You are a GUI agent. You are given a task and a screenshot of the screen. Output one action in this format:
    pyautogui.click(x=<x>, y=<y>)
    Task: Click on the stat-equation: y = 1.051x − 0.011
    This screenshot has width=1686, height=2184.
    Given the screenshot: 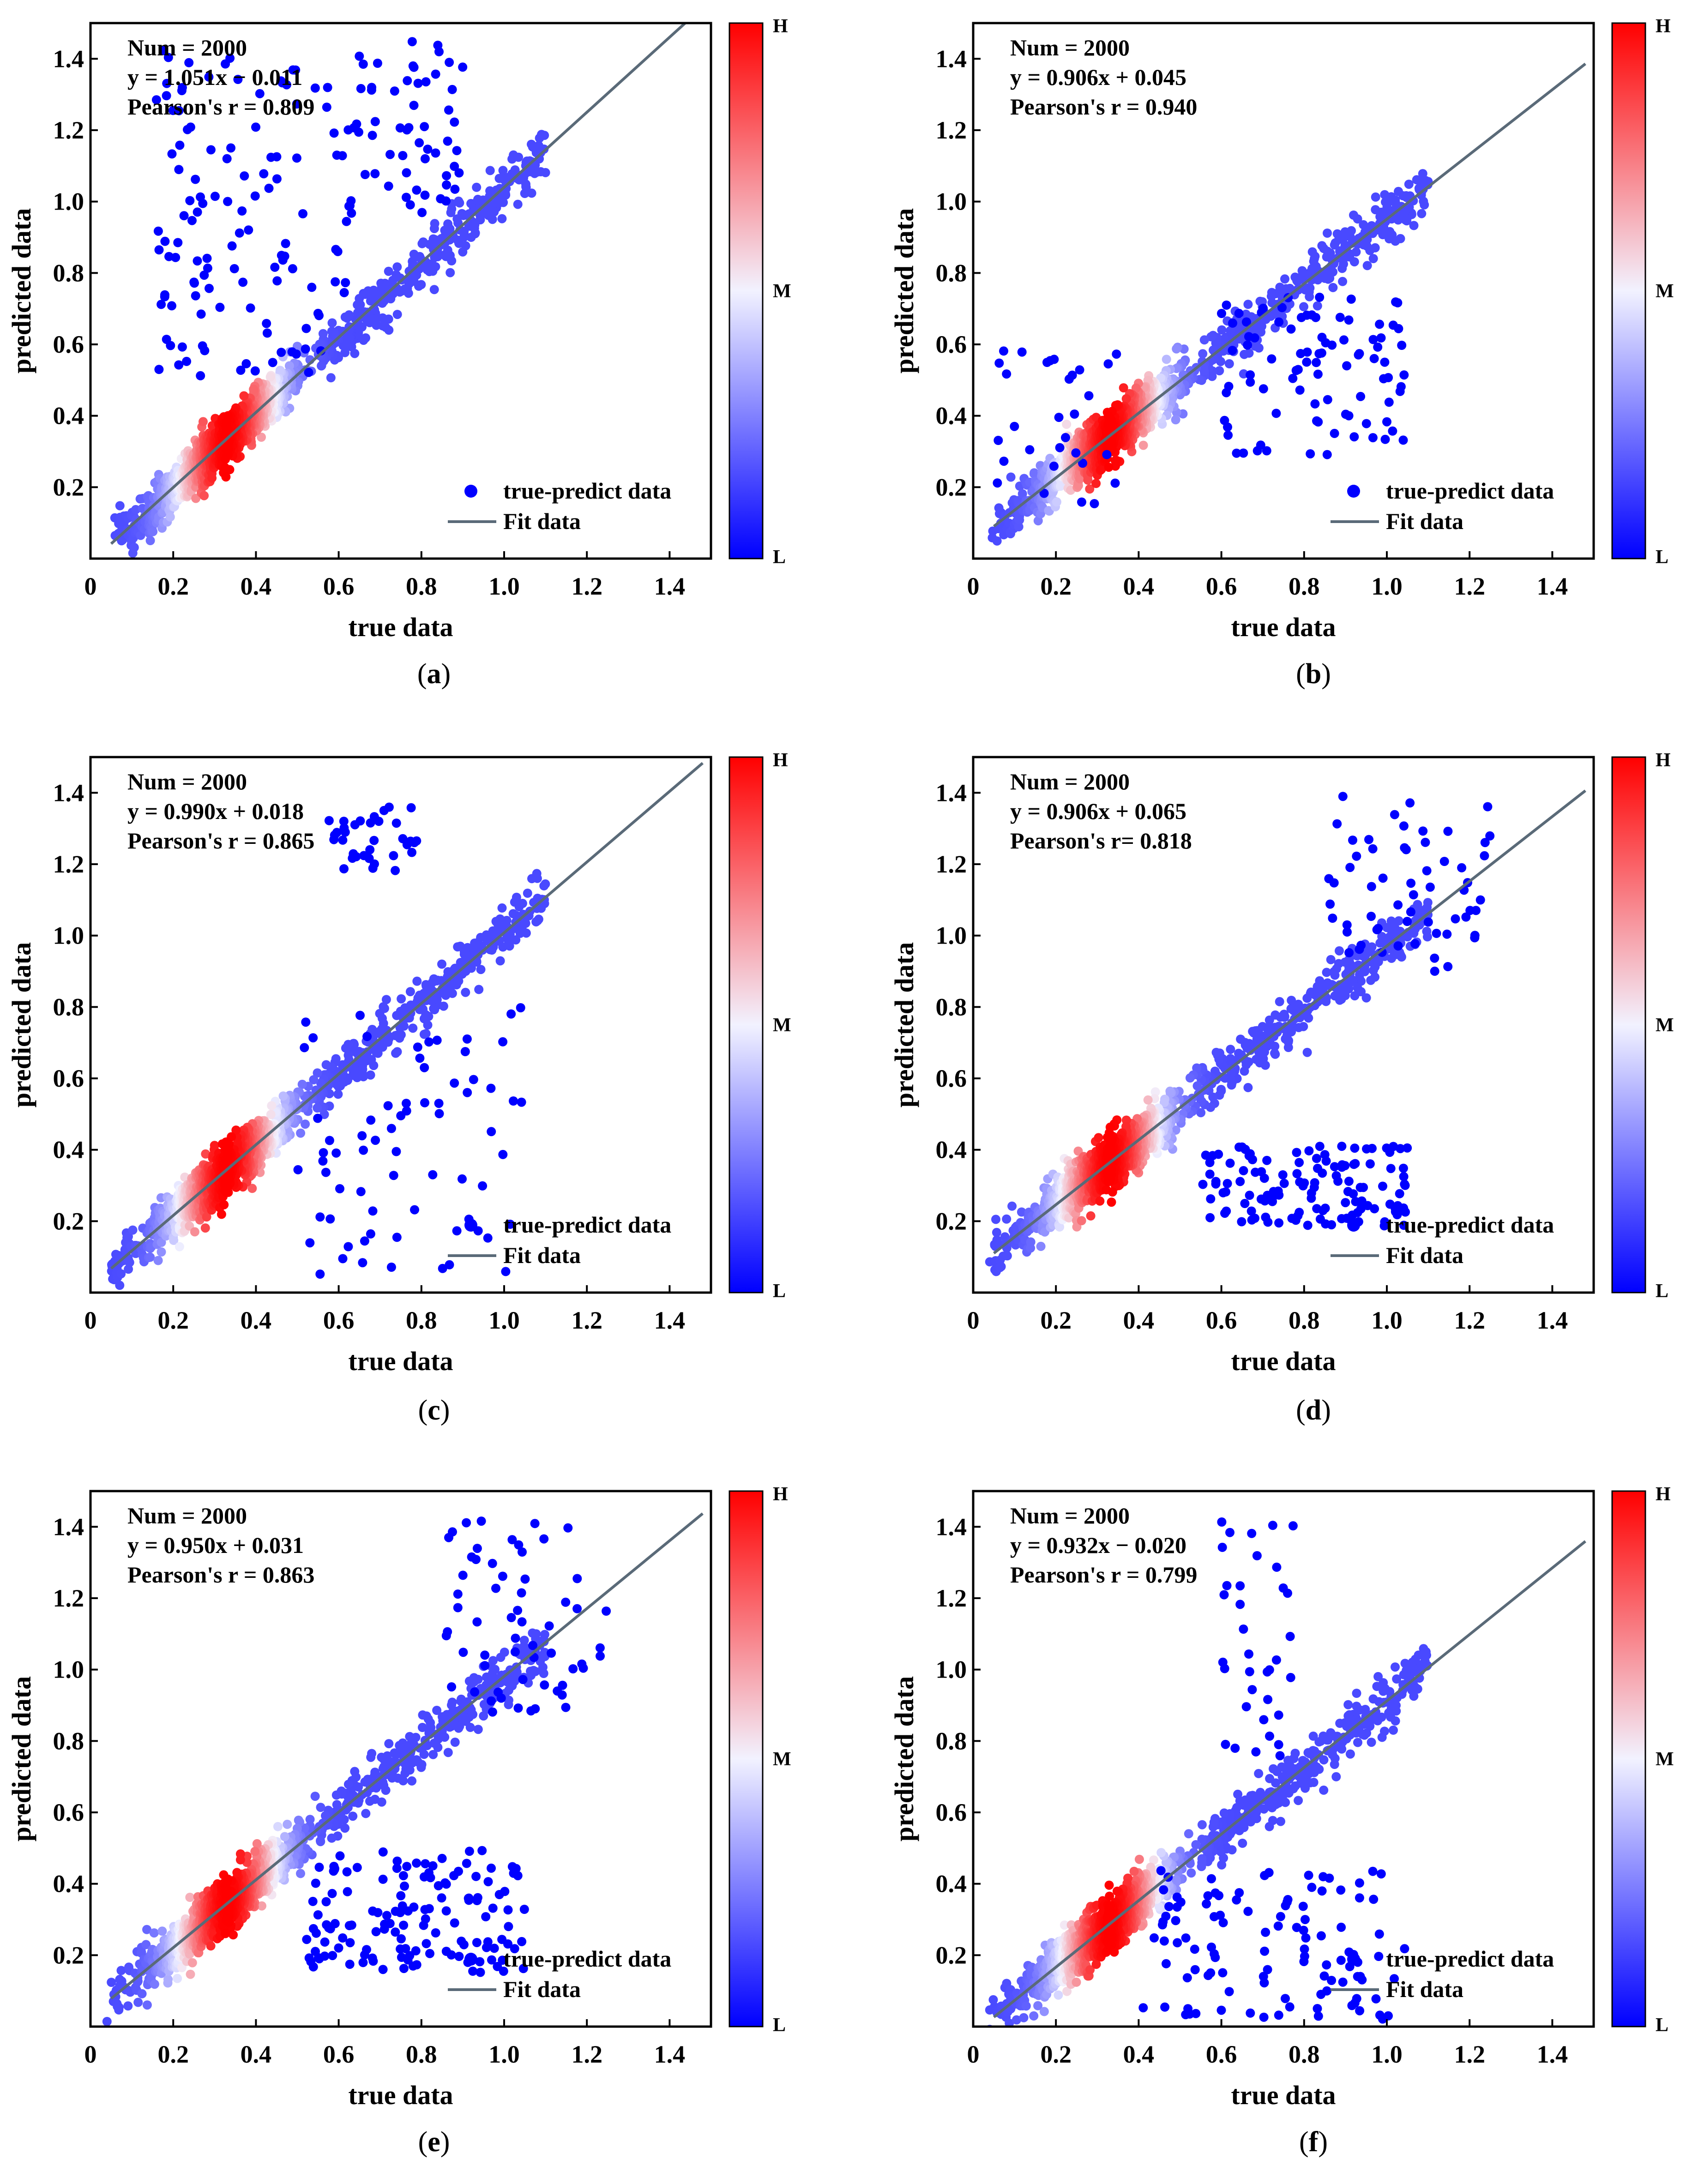 What is the action you would take?
    pyautogui.click(x=214, y=77)
    